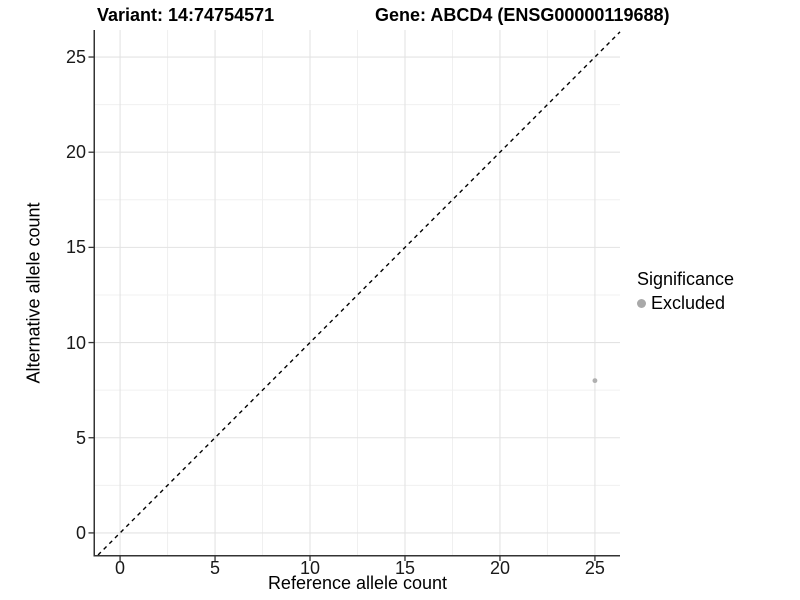 This screenshot has height=600, width=800. I want to click on y-tick-label: 20, so click(75, 152).